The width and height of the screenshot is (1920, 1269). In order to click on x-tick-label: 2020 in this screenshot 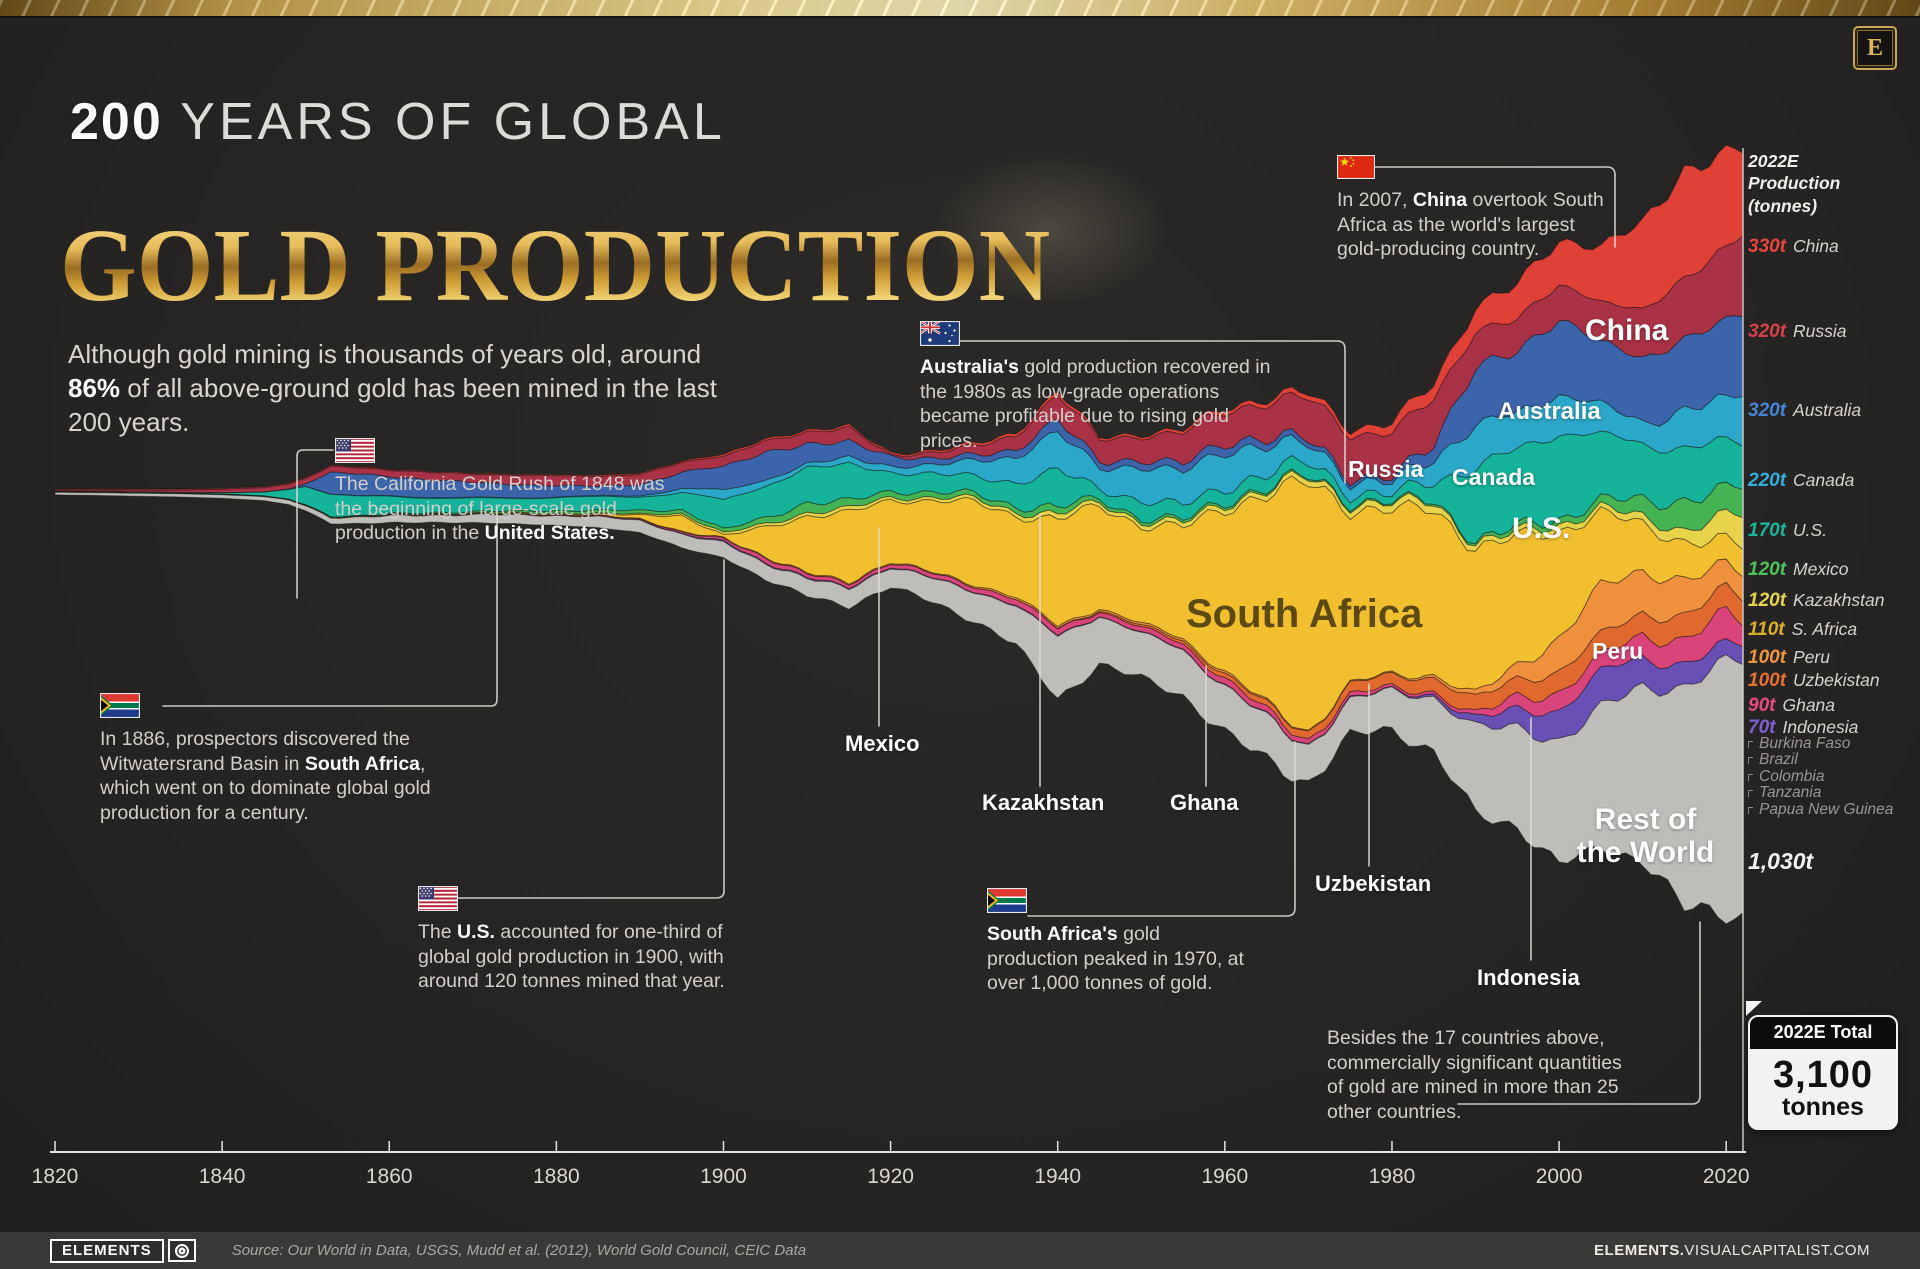, I will do `click(1726, 1176)`.